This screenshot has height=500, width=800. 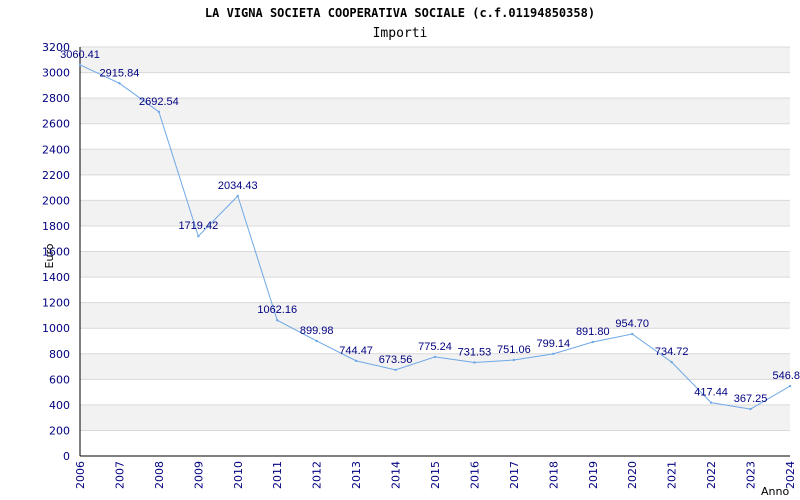 I want to click on data-label: 751.06, so click(x=514, y=350).